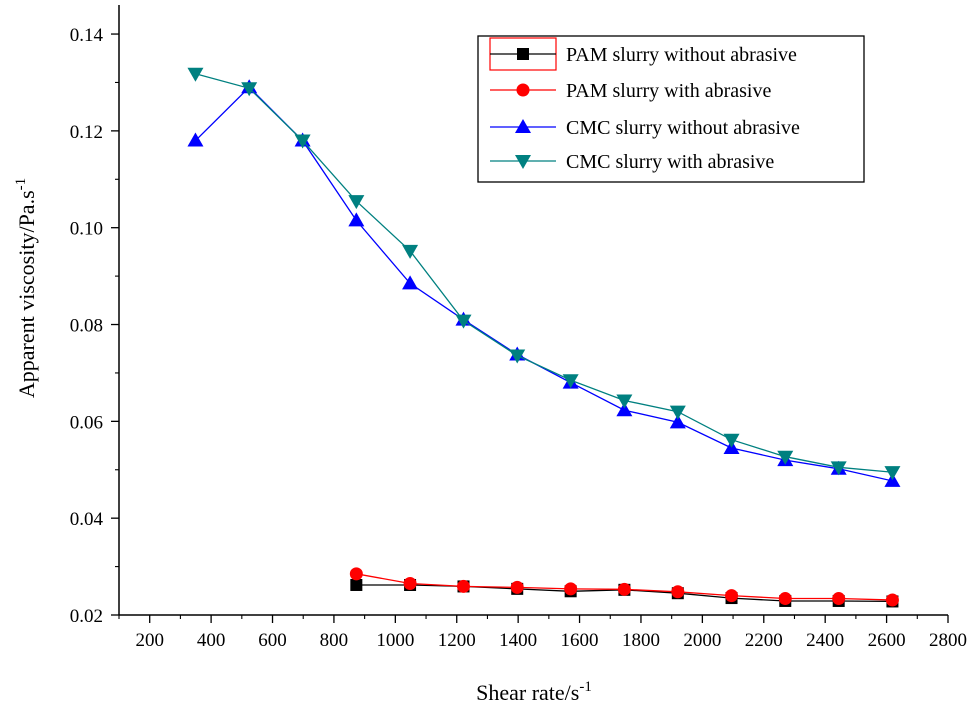 This screenshot has width=975, height=707. What do you see at coordinates (86, 229) in the screenshot?
I see `y-tick-label: 0.10` at bounding box center [86, 229].